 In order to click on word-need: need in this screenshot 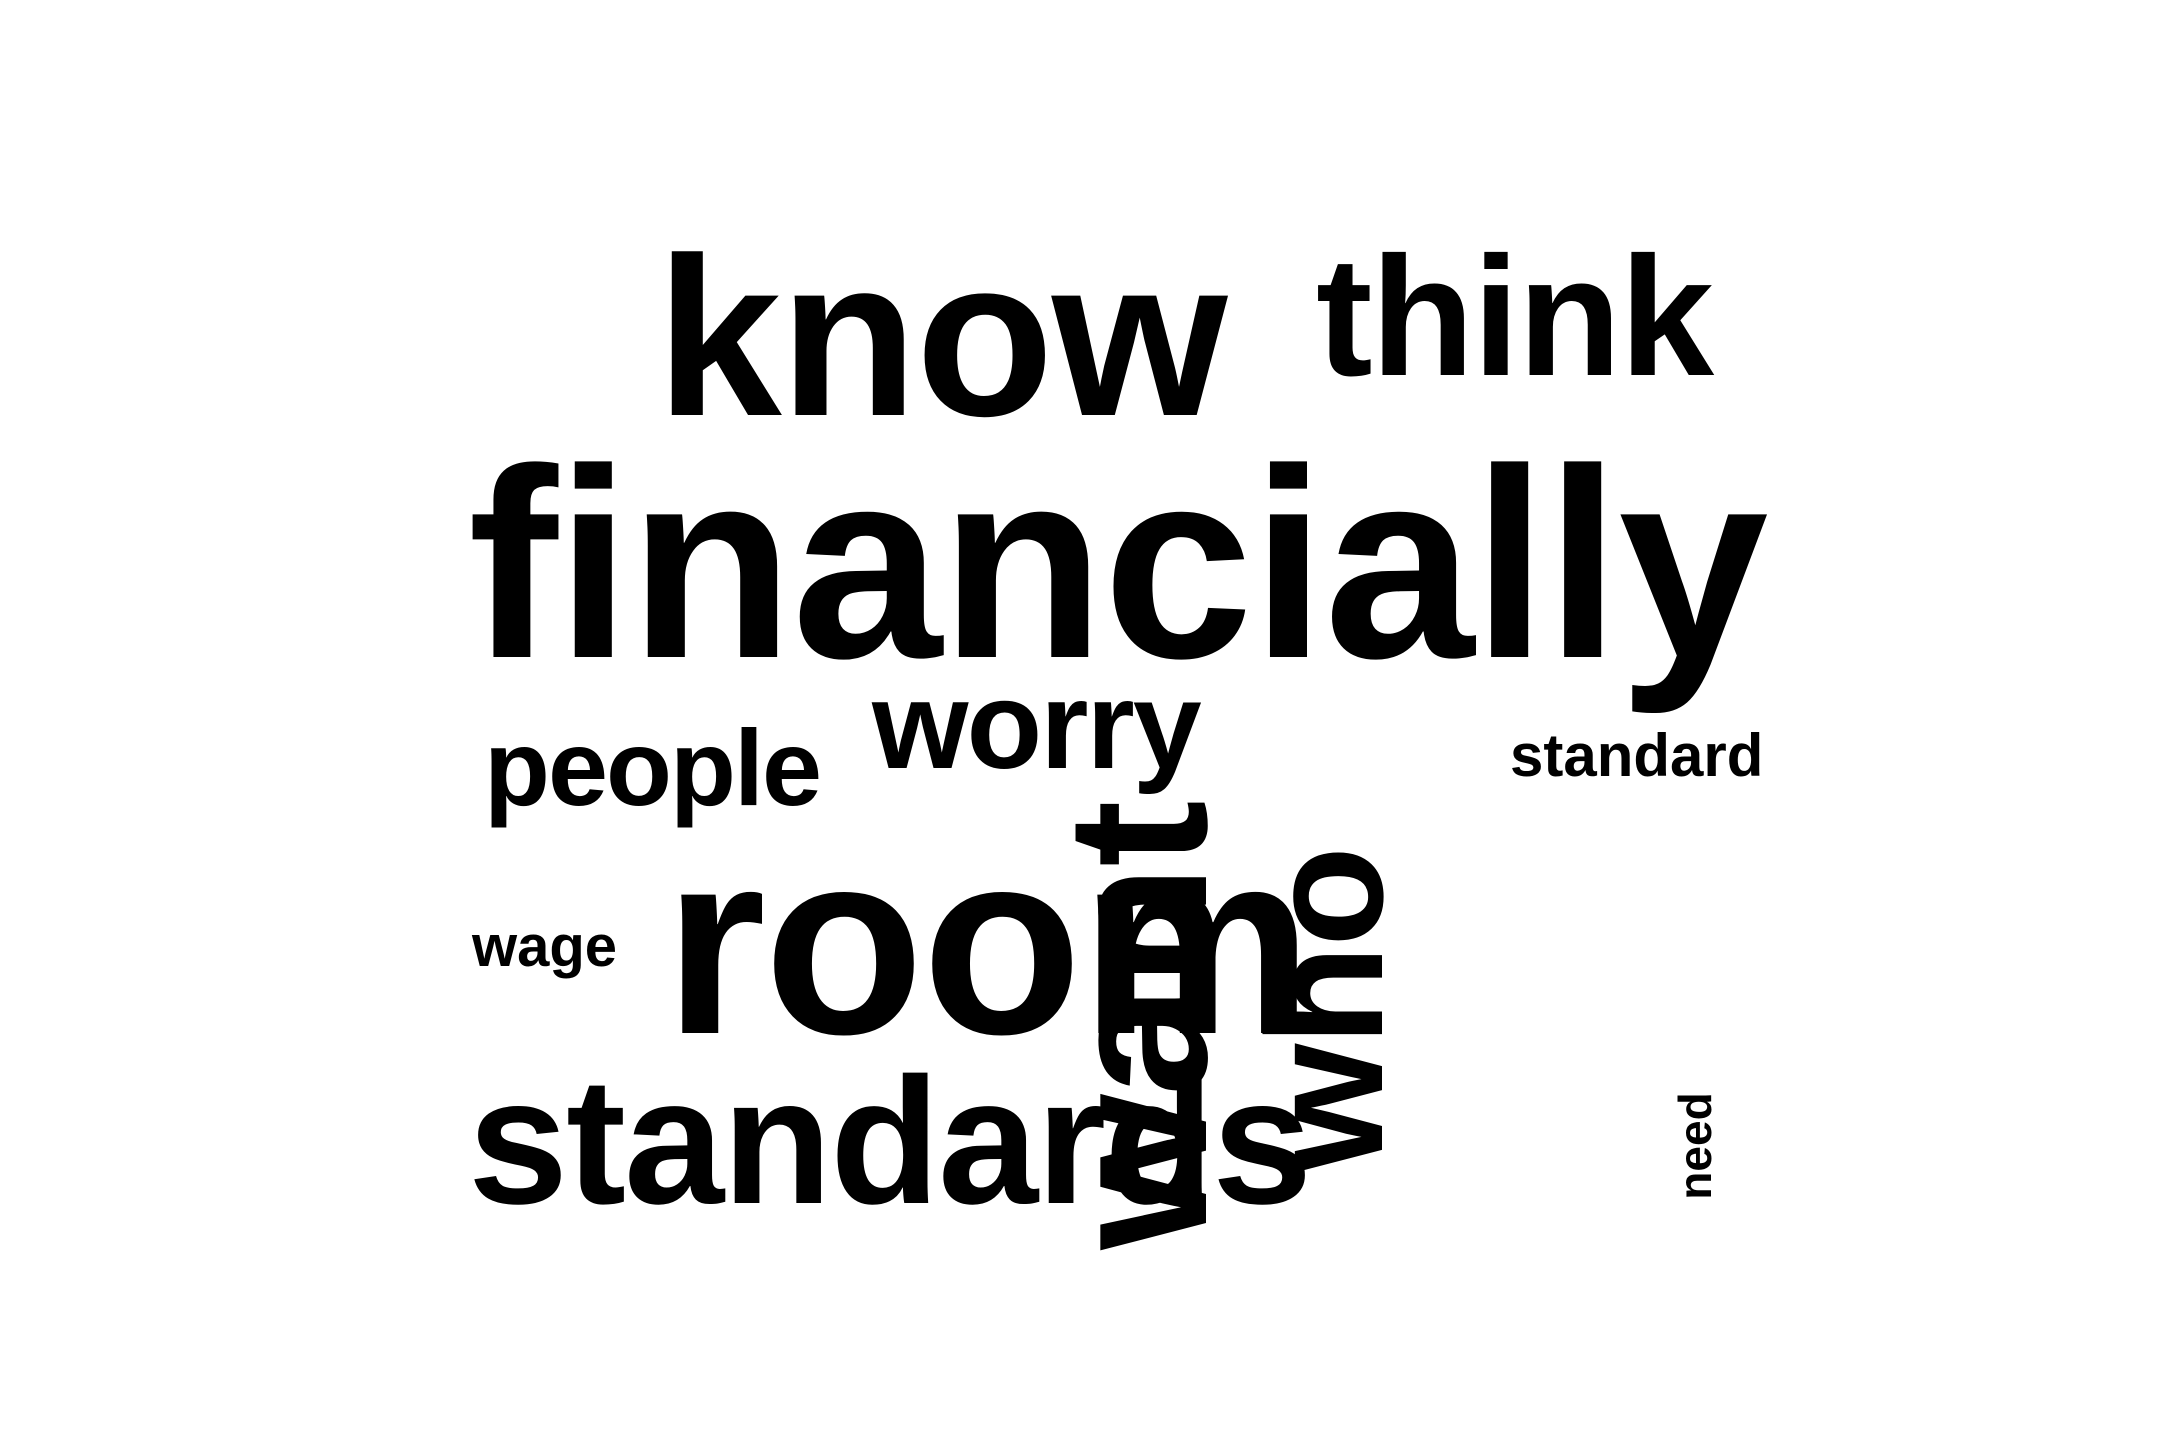, I will do `click(1695, 1146)`.